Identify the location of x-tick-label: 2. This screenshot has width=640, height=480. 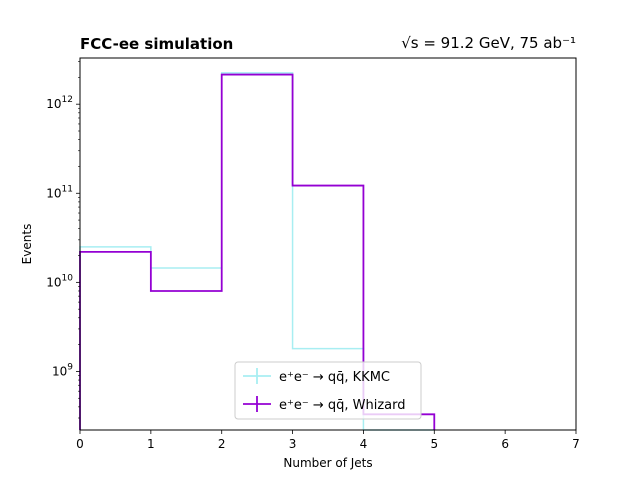
(222, 444).